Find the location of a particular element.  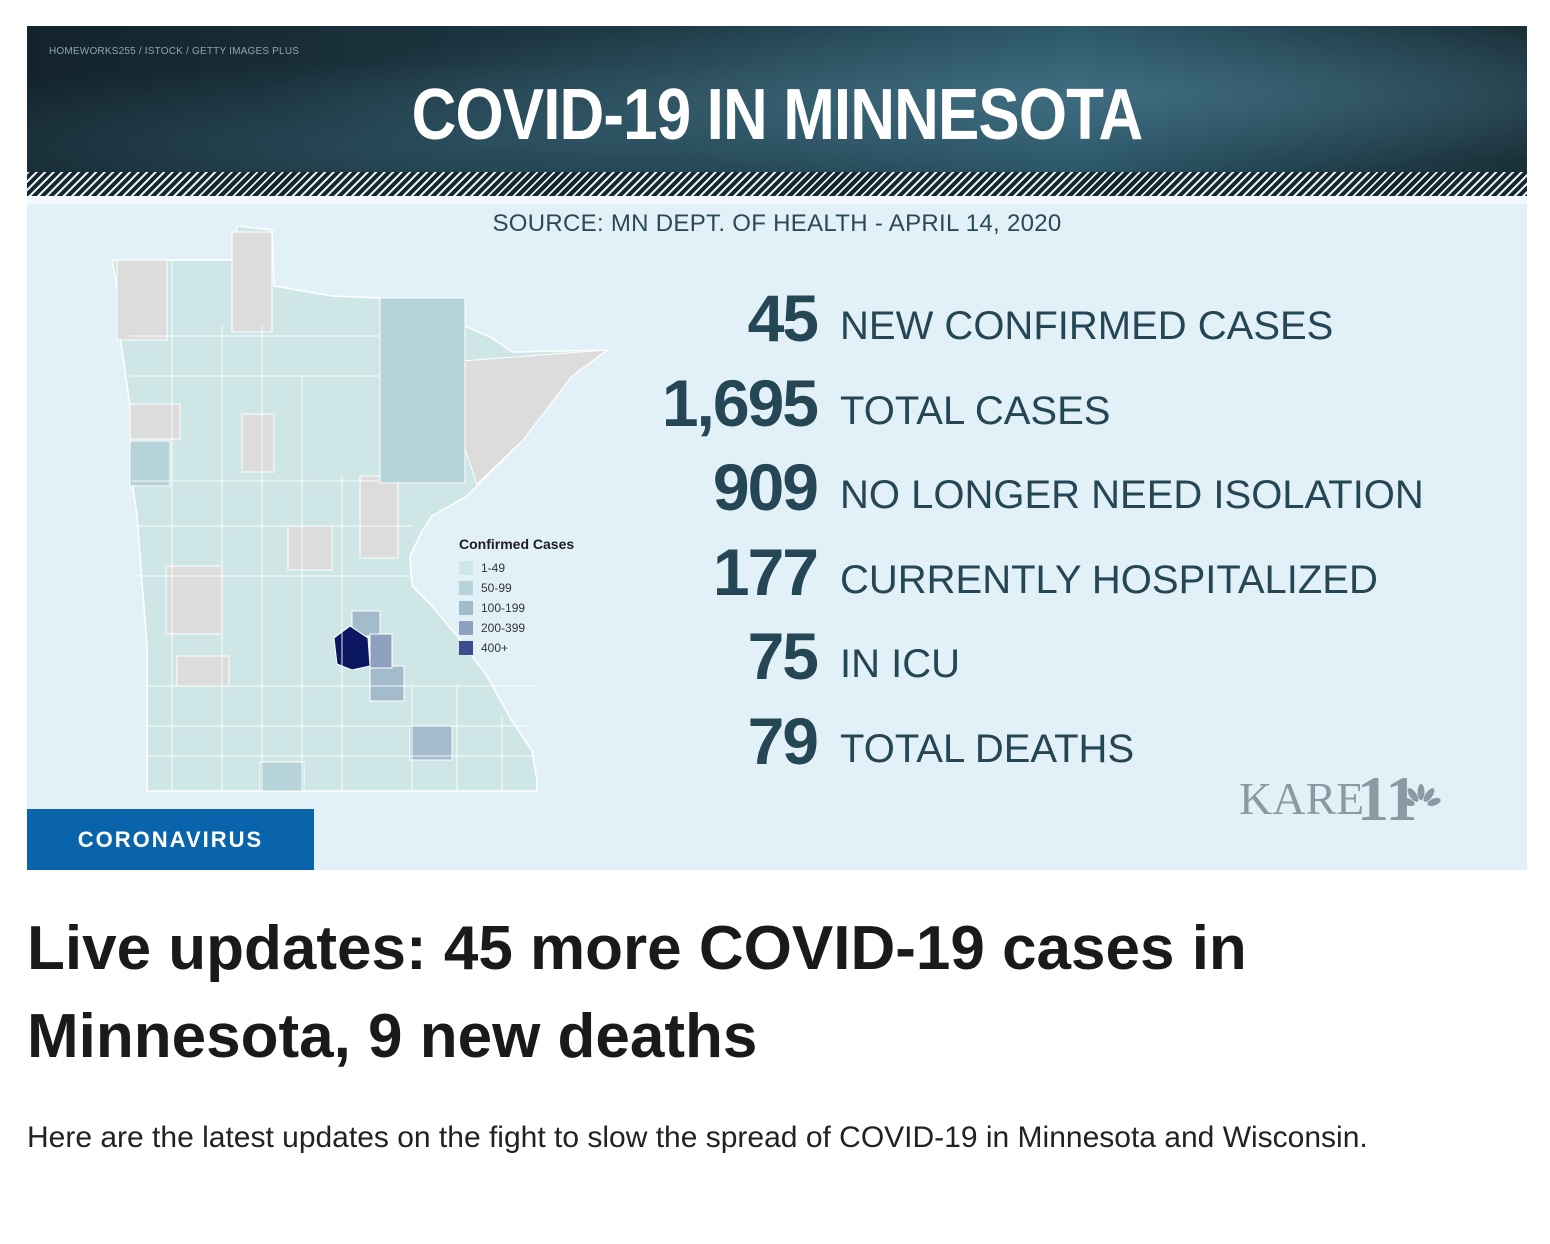

legend-label: 1-49 is located at coordinates (493, 568).